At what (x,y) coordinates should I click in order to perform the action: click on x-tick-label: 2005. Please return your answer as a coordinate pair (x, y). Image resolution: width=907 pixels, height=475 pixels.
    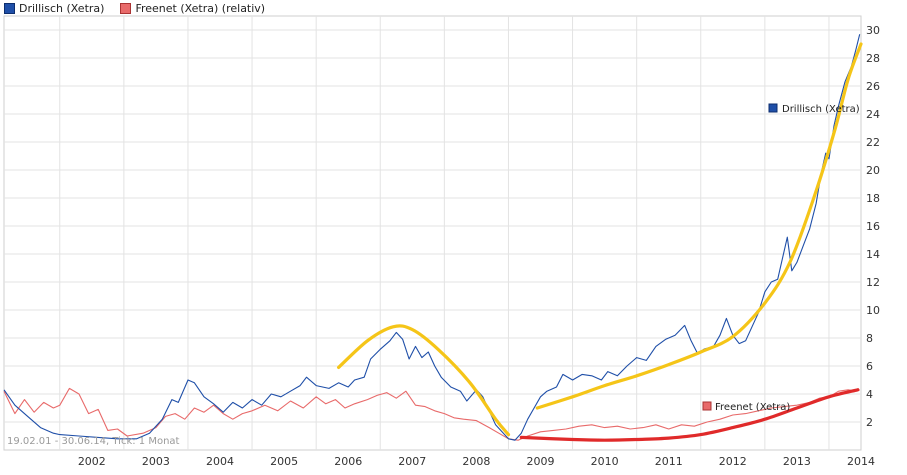
    Looking at the image, I should click on (284, 461).